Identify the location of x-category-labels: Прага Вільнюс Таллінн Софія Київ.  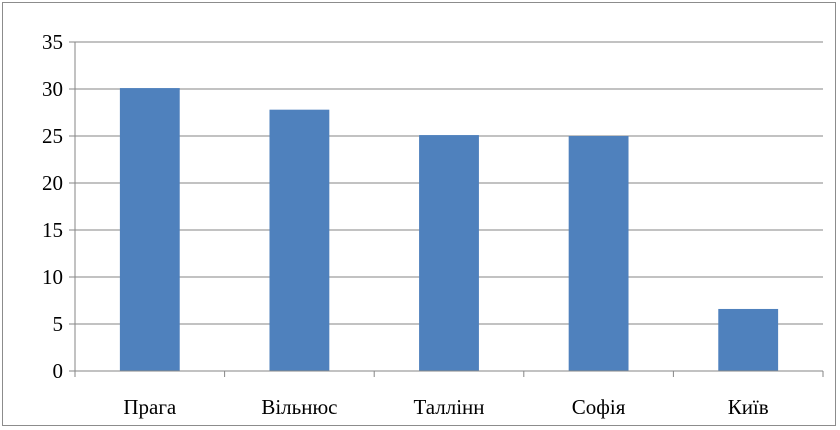
(445, 407).